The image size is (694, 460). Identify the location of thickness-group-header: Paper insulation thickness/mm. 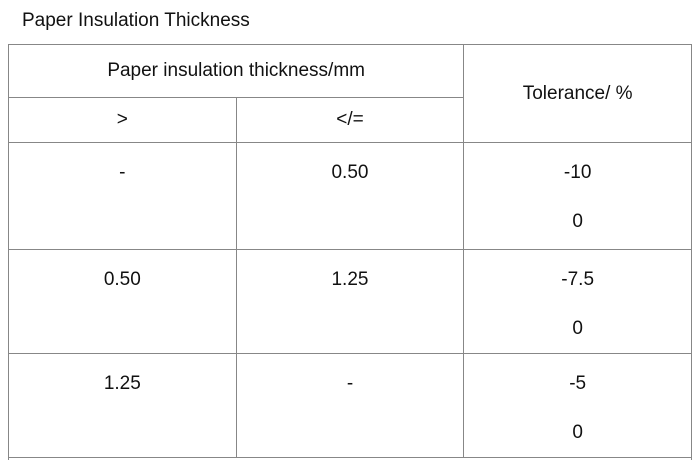
(236, 71).